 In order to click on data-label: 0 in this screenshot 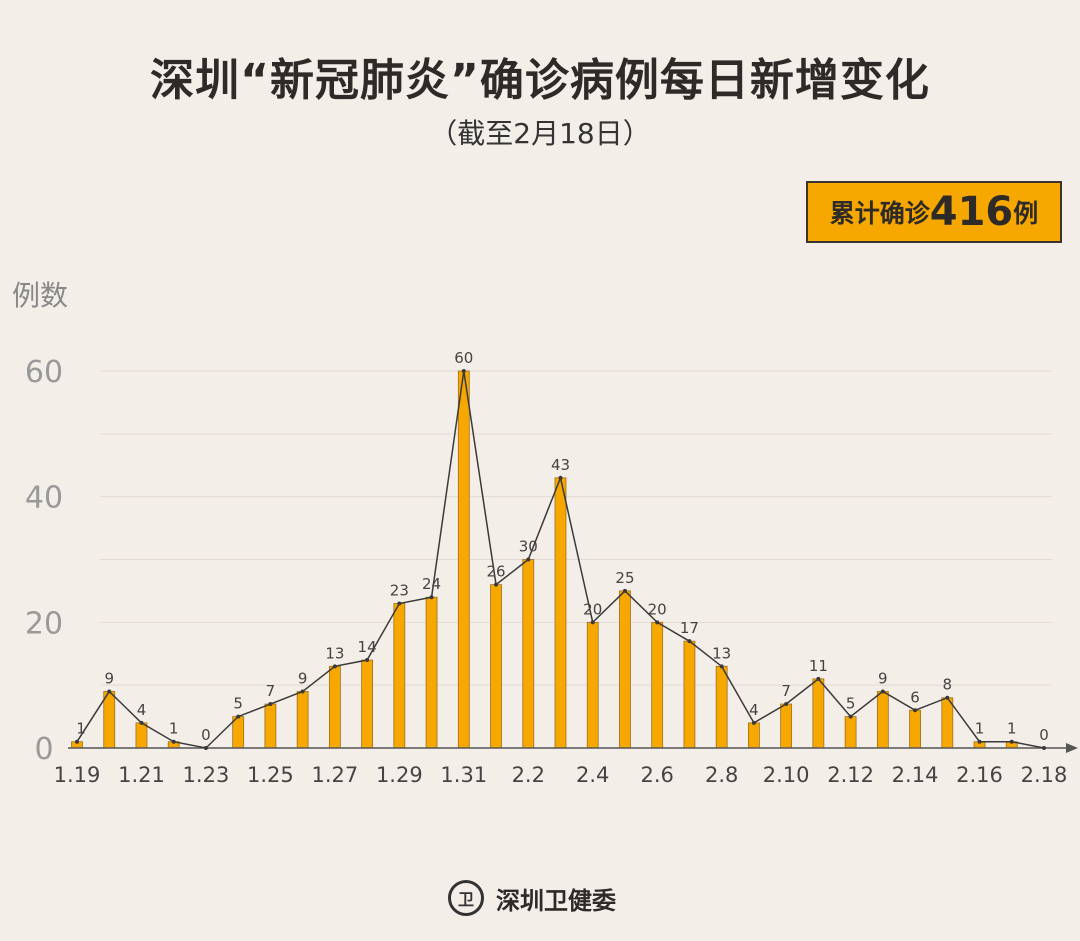, I will do `click(206, 735)`.